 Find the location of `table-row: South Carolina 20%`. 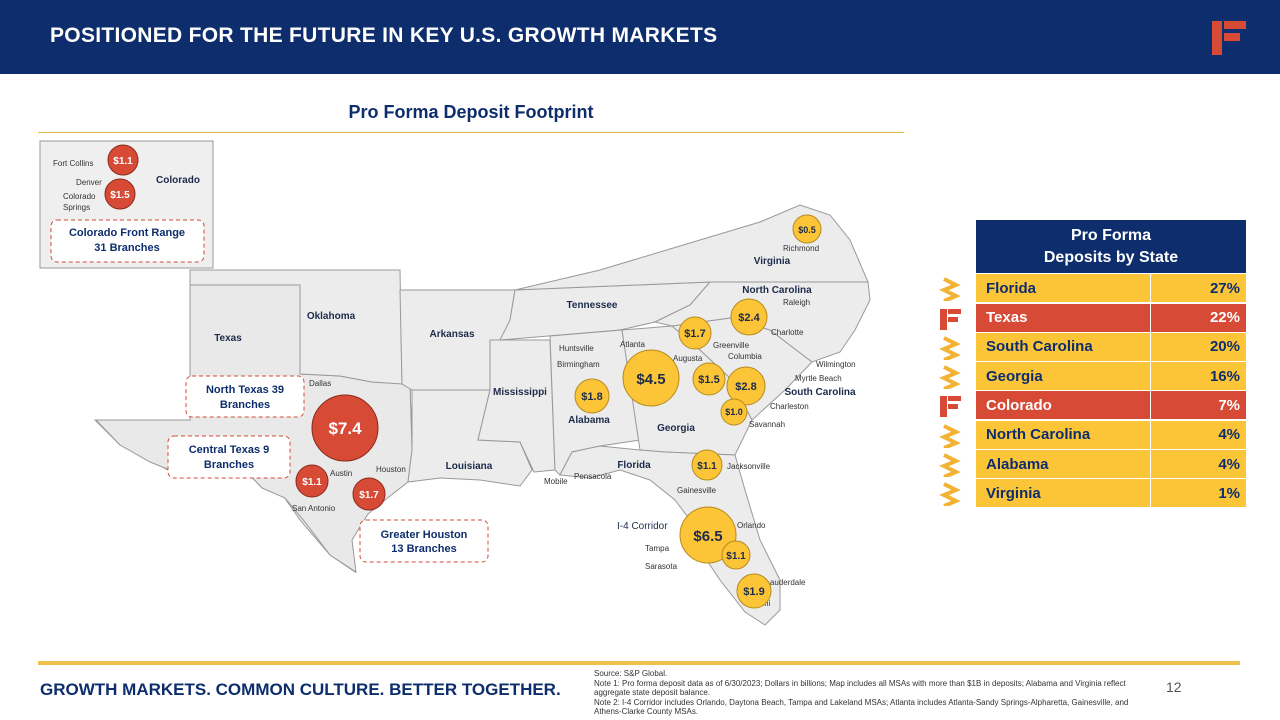

table-row: South Carolina 20% is located at coordinates (1092, 346).